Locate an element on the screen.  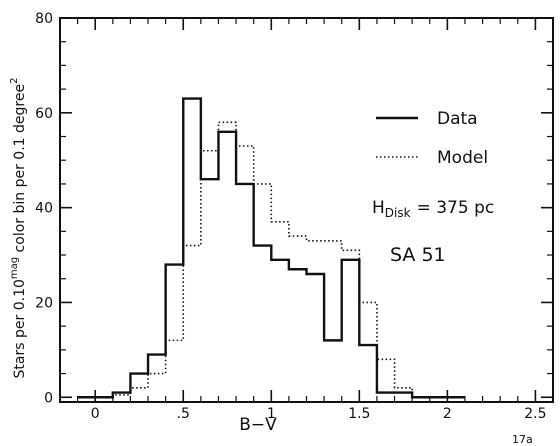
x-tick-label: .5 is located at coordinates (183, 414).